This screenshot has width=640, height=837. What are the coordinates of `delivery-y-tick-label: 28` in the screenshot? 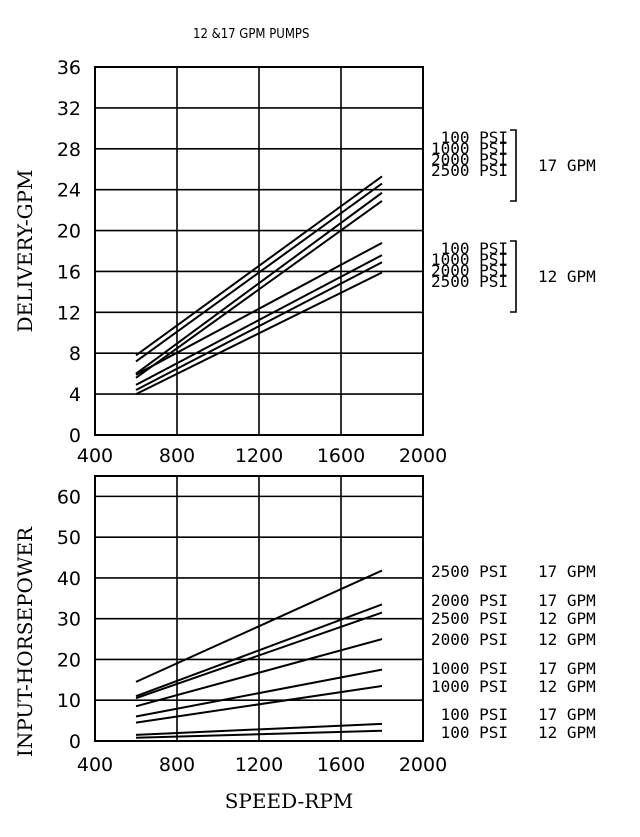 It's located at (69, 150).